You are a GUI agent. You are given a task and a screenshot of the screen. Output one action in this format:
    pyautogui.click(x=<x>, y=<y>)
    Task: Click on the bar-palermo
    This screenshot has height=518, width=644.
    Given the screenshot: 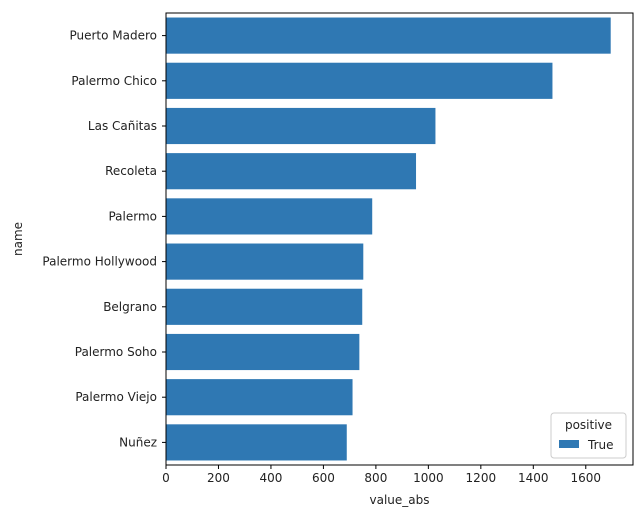 What is the action you would take?
    pyautogui.click(x=269, y=216)
    